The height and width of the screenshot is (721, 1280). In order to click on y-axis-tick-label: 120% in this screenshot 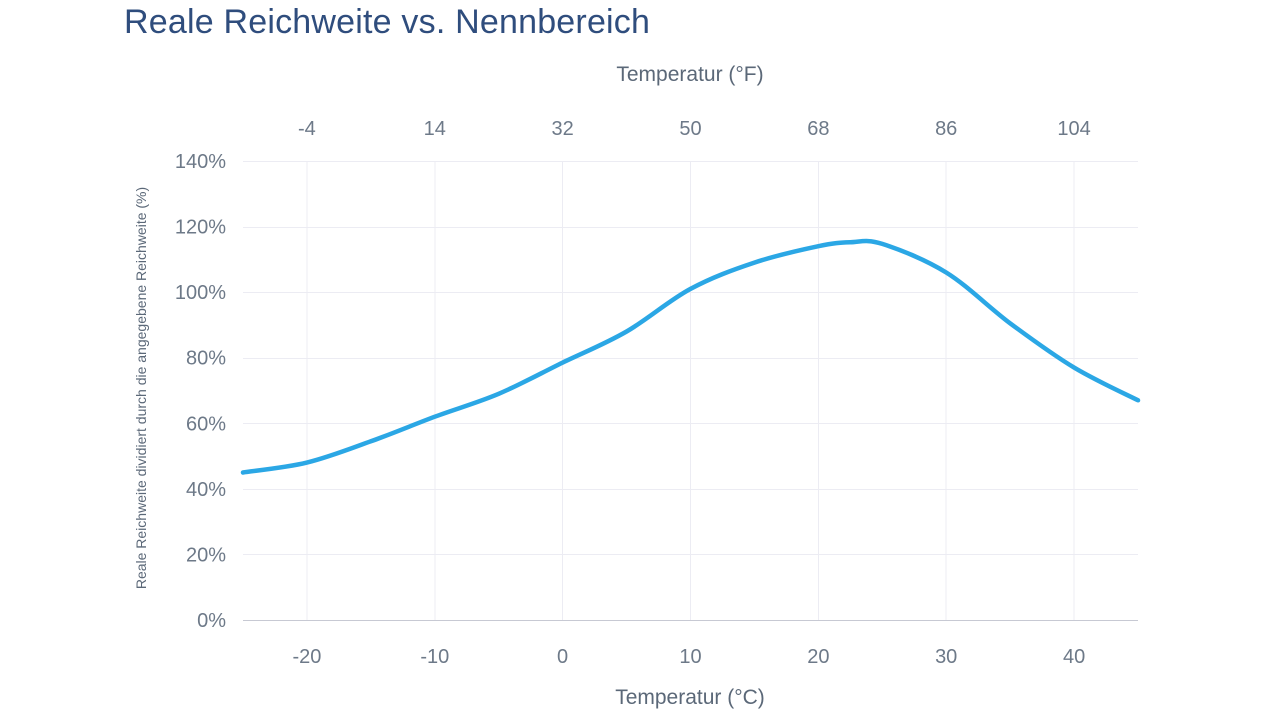, I will do `click(200, 228)`.